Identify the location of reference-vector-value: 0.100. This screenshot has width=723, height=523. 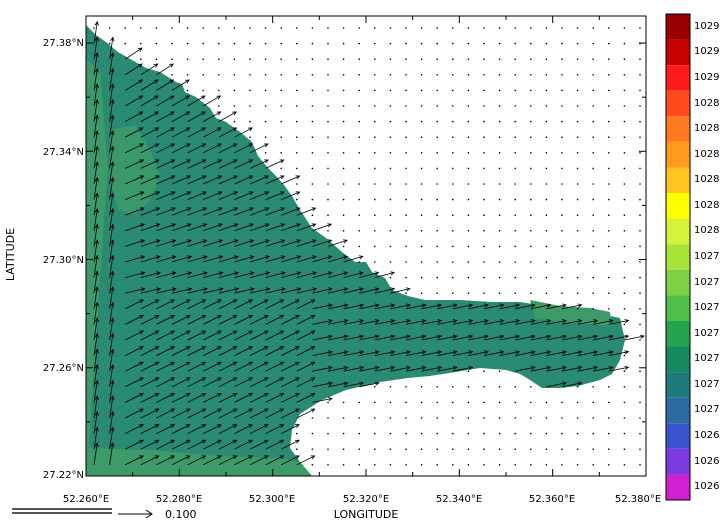
(181, 514).